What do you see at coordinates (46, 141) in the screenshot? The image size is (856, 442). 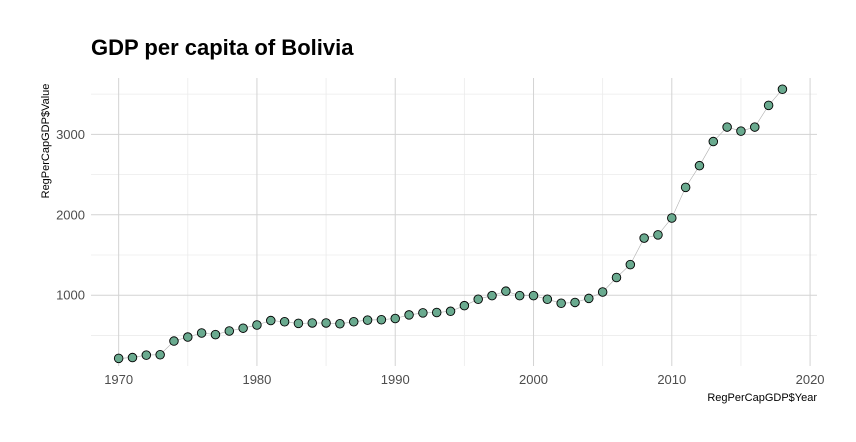 I see `y-axis-title: RegPerCapGDP$Value` at bounding box center [46, 141].